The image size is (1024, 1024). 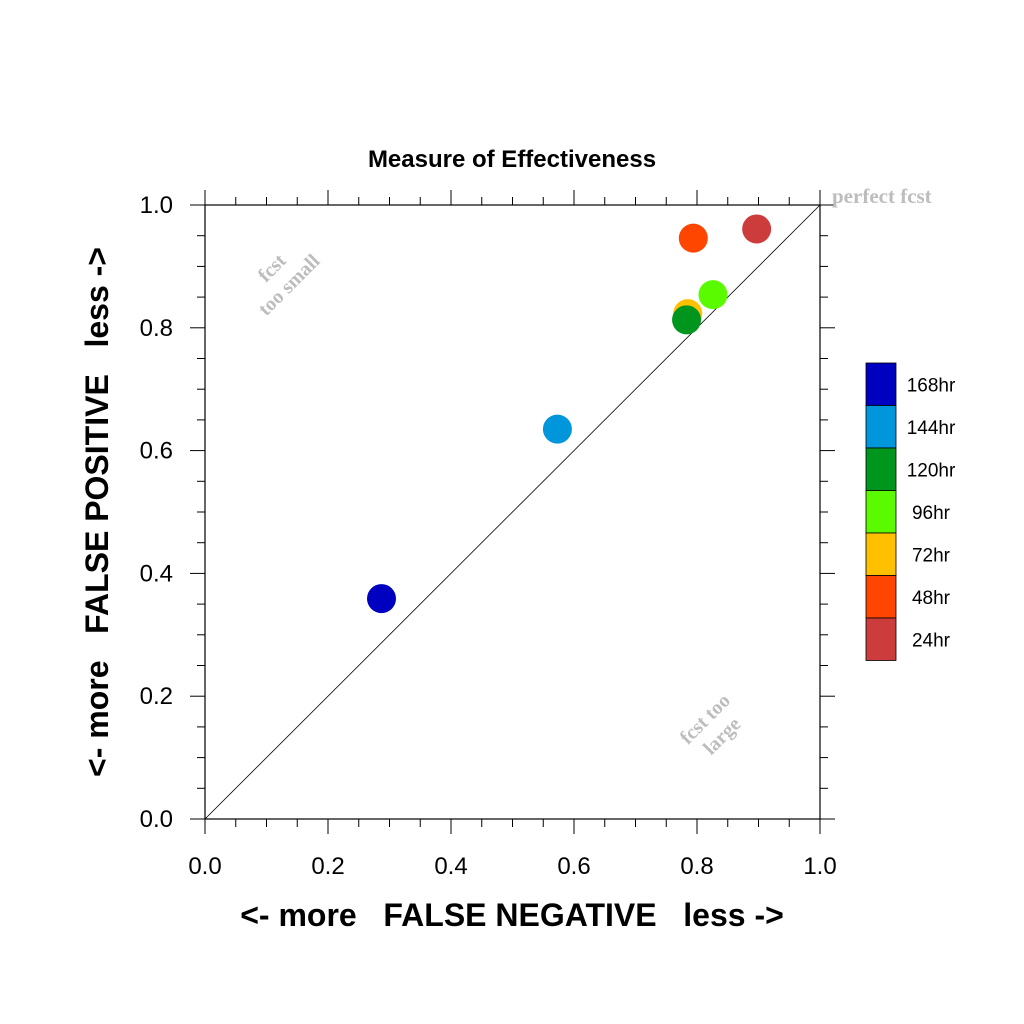 What do you see at coordinates (156, 451) in the screenshot?
I see `y-tick-label: 0.6` at bounding box center [156, 451].